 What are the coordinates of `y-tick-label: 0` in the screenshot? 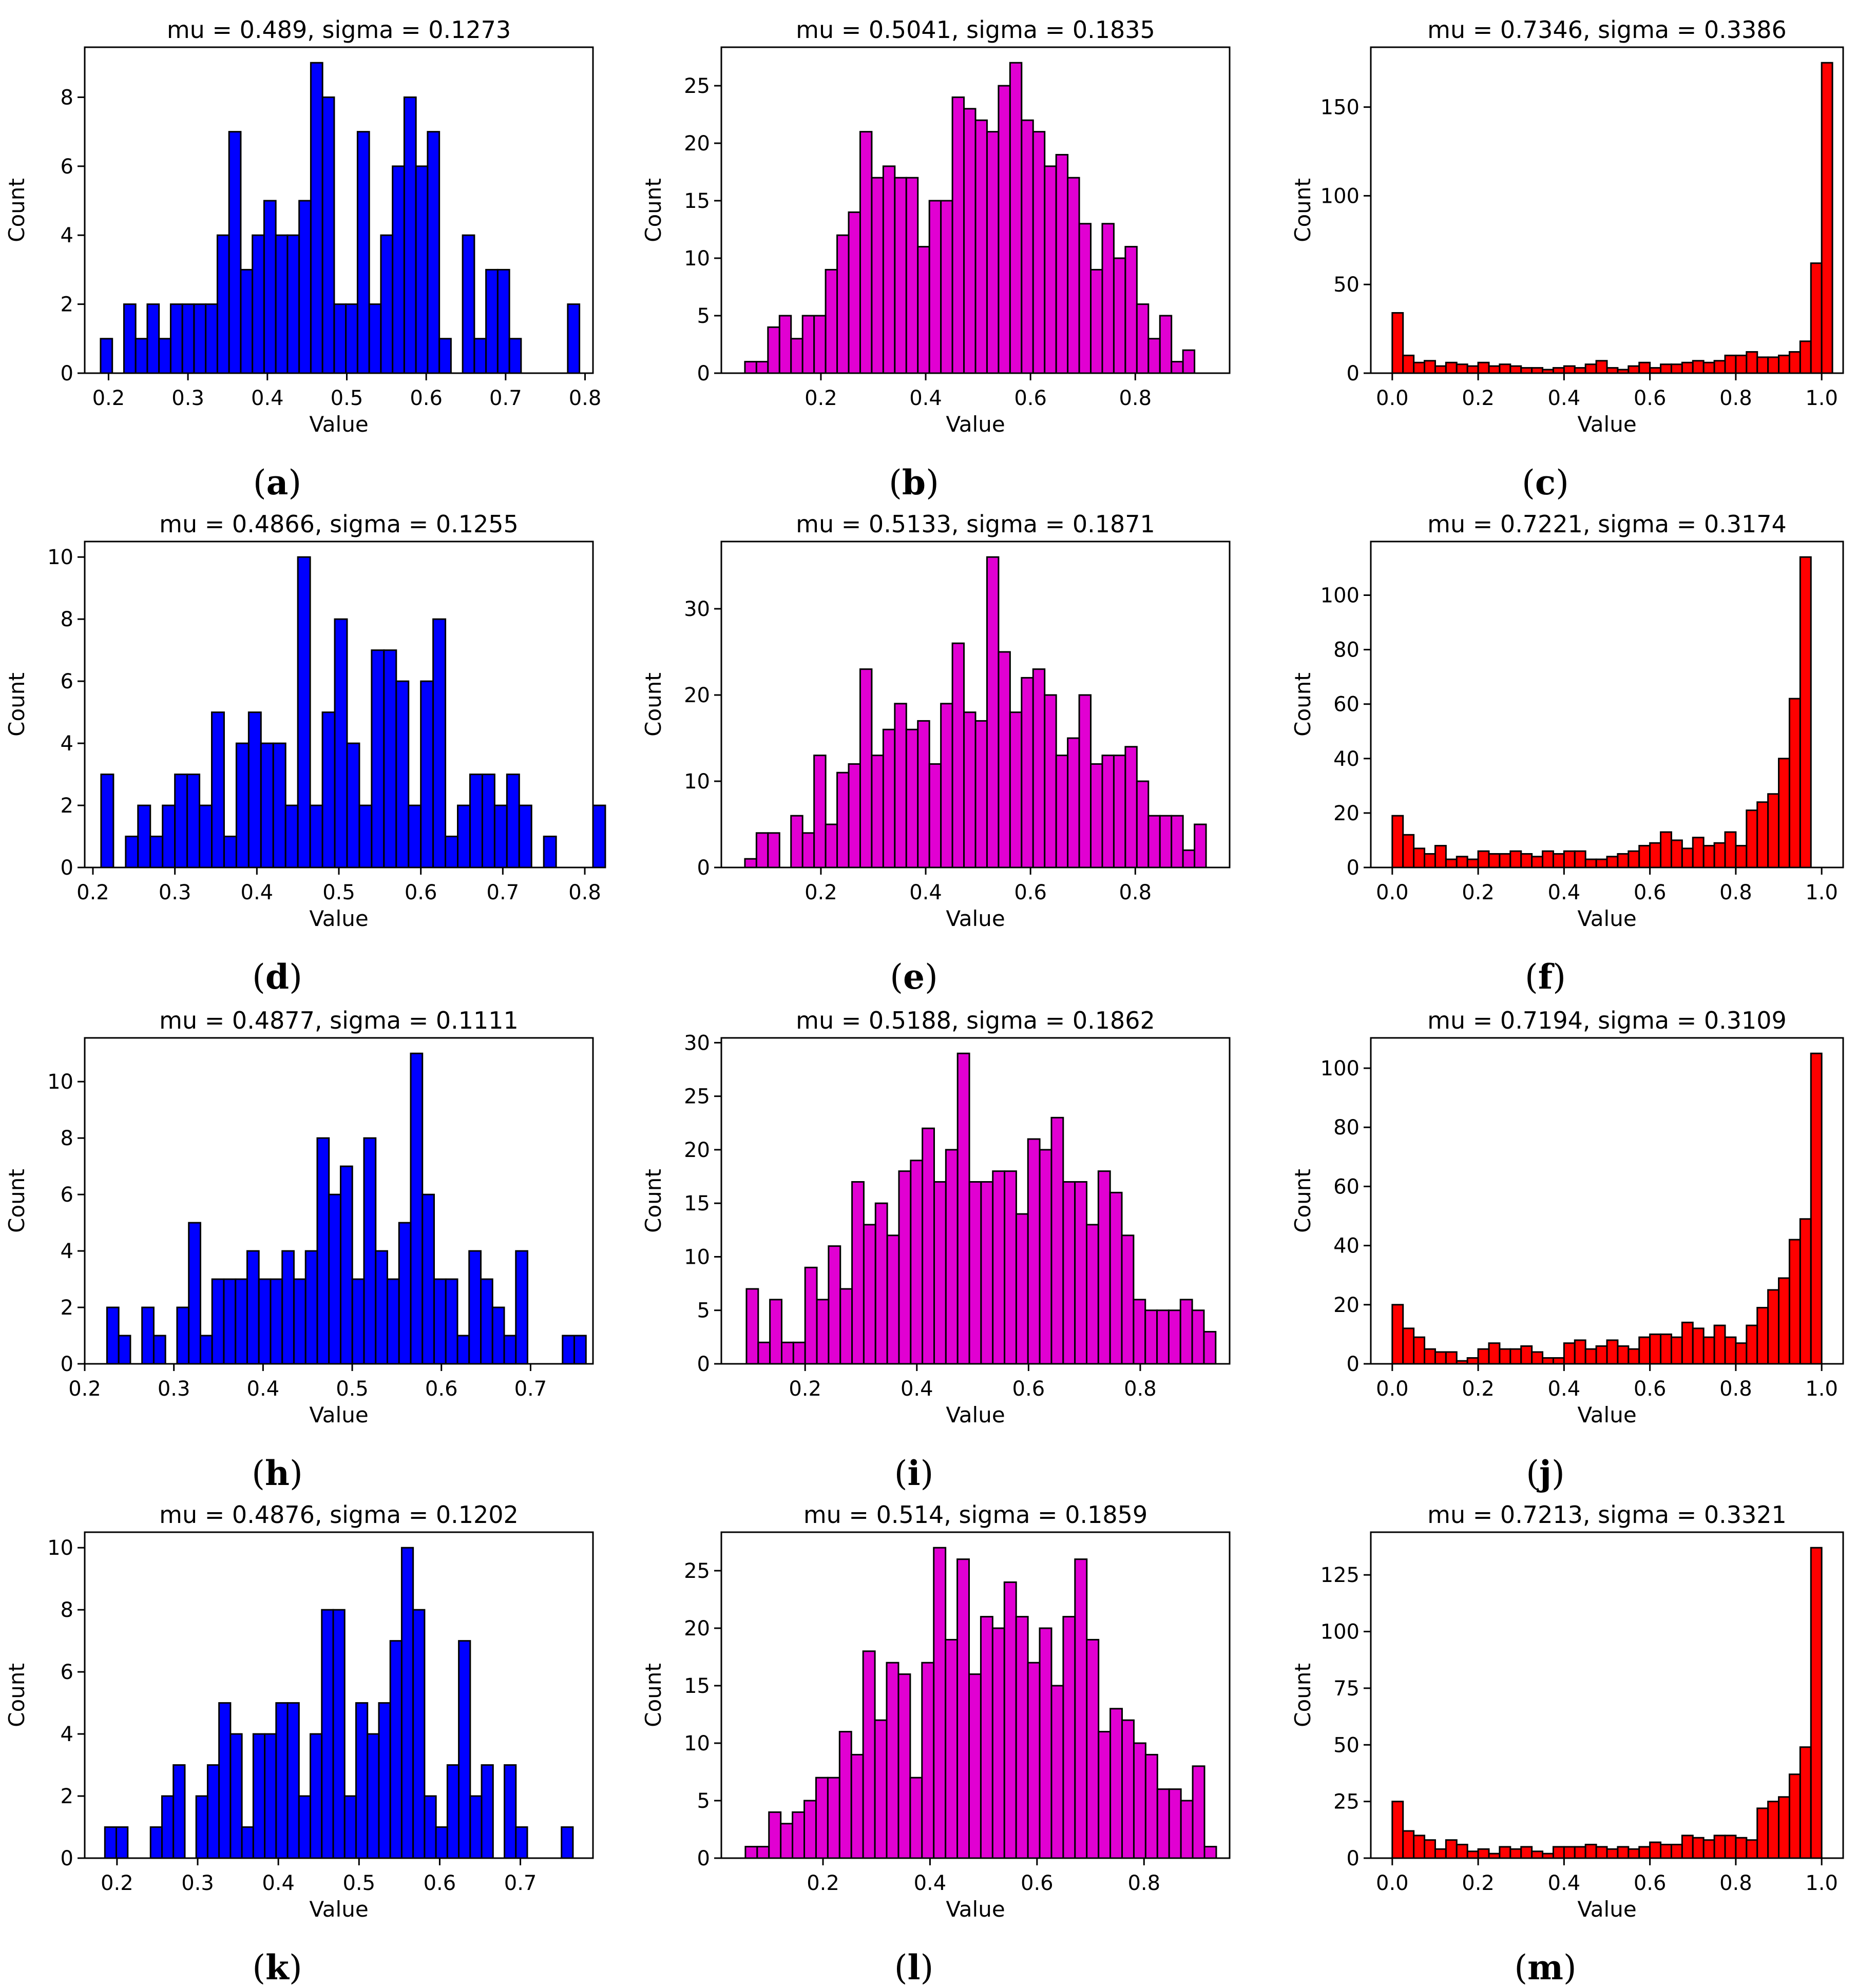 It's located at (703, 868).